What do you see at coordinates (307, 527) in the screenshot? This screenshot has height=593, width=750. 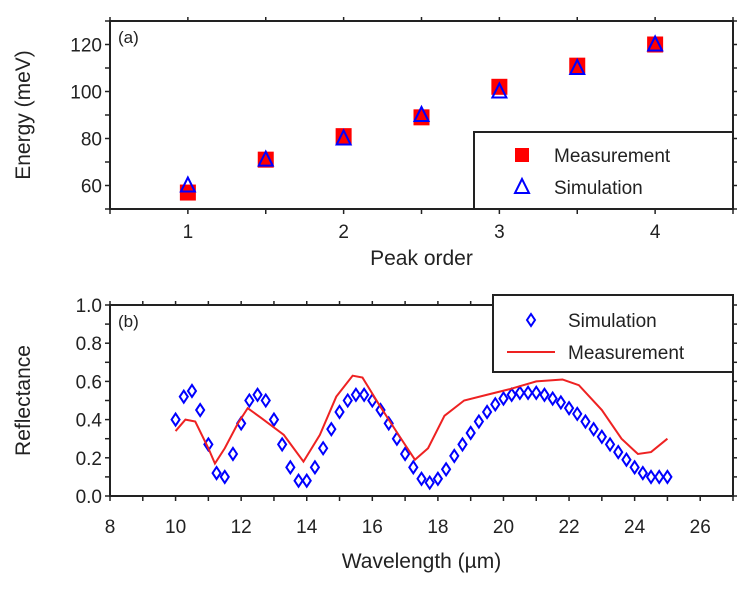 I see `x-tick-label: 14` at bounding box center [307, 527].